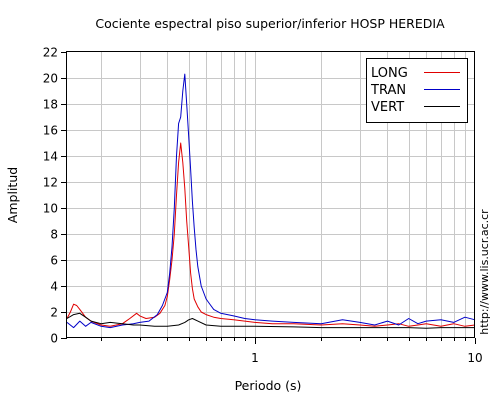  What do you see at coordinates (12, 195) in the screenshot?
I see `y-axis-title: Amplitud` at bounding box center [12, 195].